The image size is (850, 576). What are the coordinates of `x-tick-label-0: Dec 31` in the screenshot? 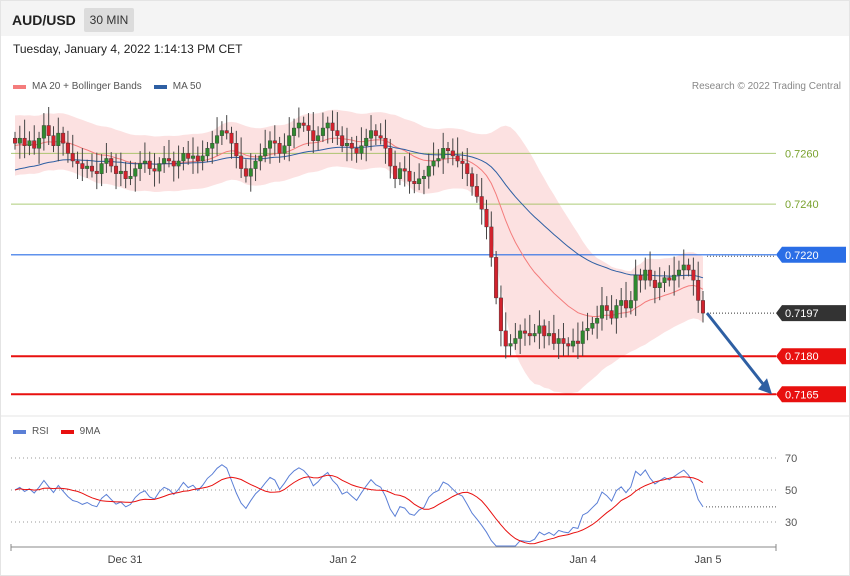 It's located at (125, 560).